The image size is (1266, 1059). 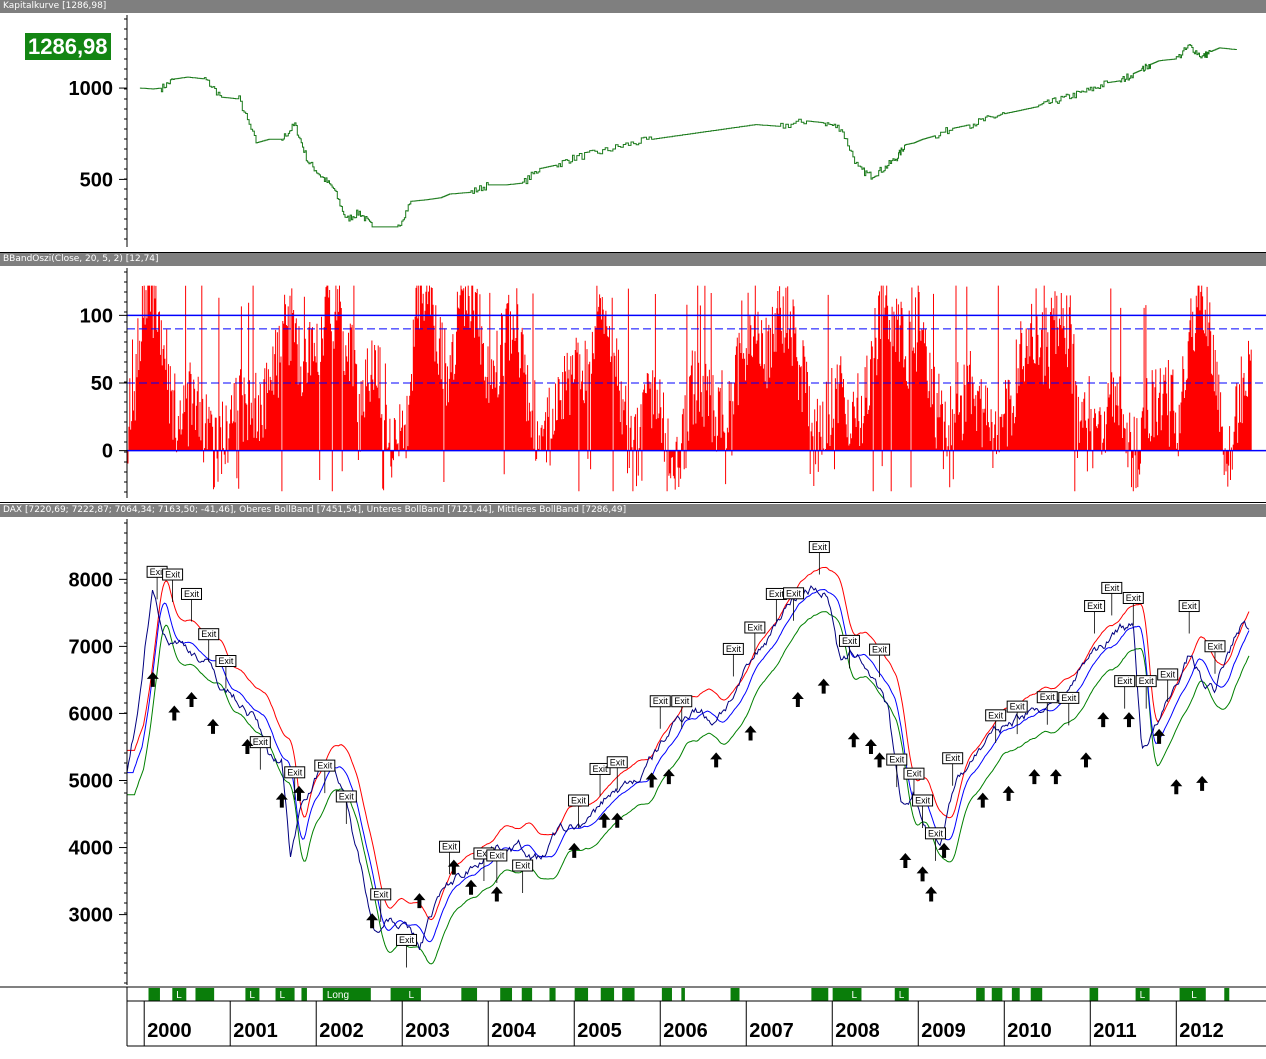 What do you see at coordinates (427, 1031) in the screenshot?
I see `year-label: 2003` at bounding box center [427, 1031].